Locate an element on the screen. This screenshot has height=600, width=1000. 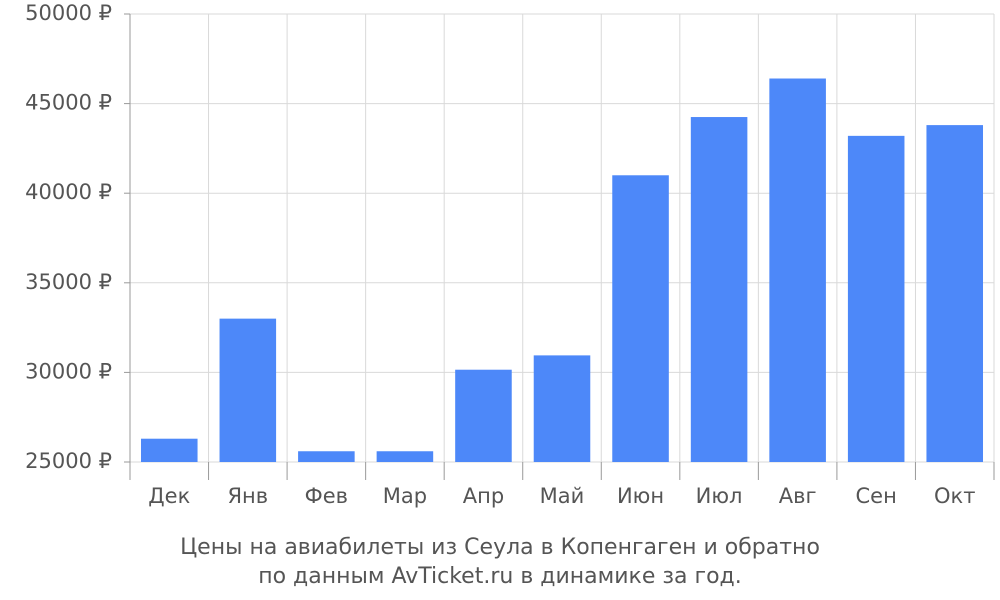
y-tick-label: 40000 ₽ is located at coordinates (68, 192).